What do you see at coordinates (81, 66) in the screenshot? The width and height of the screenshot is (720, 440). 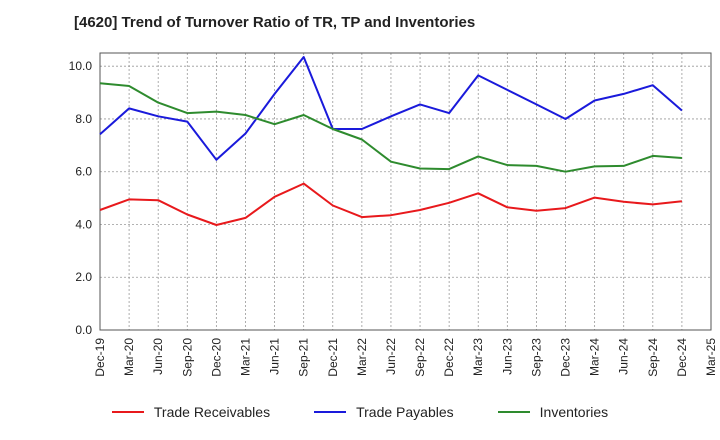 I see `y-tick-label: 10.0` at bounding box center [81, 66].